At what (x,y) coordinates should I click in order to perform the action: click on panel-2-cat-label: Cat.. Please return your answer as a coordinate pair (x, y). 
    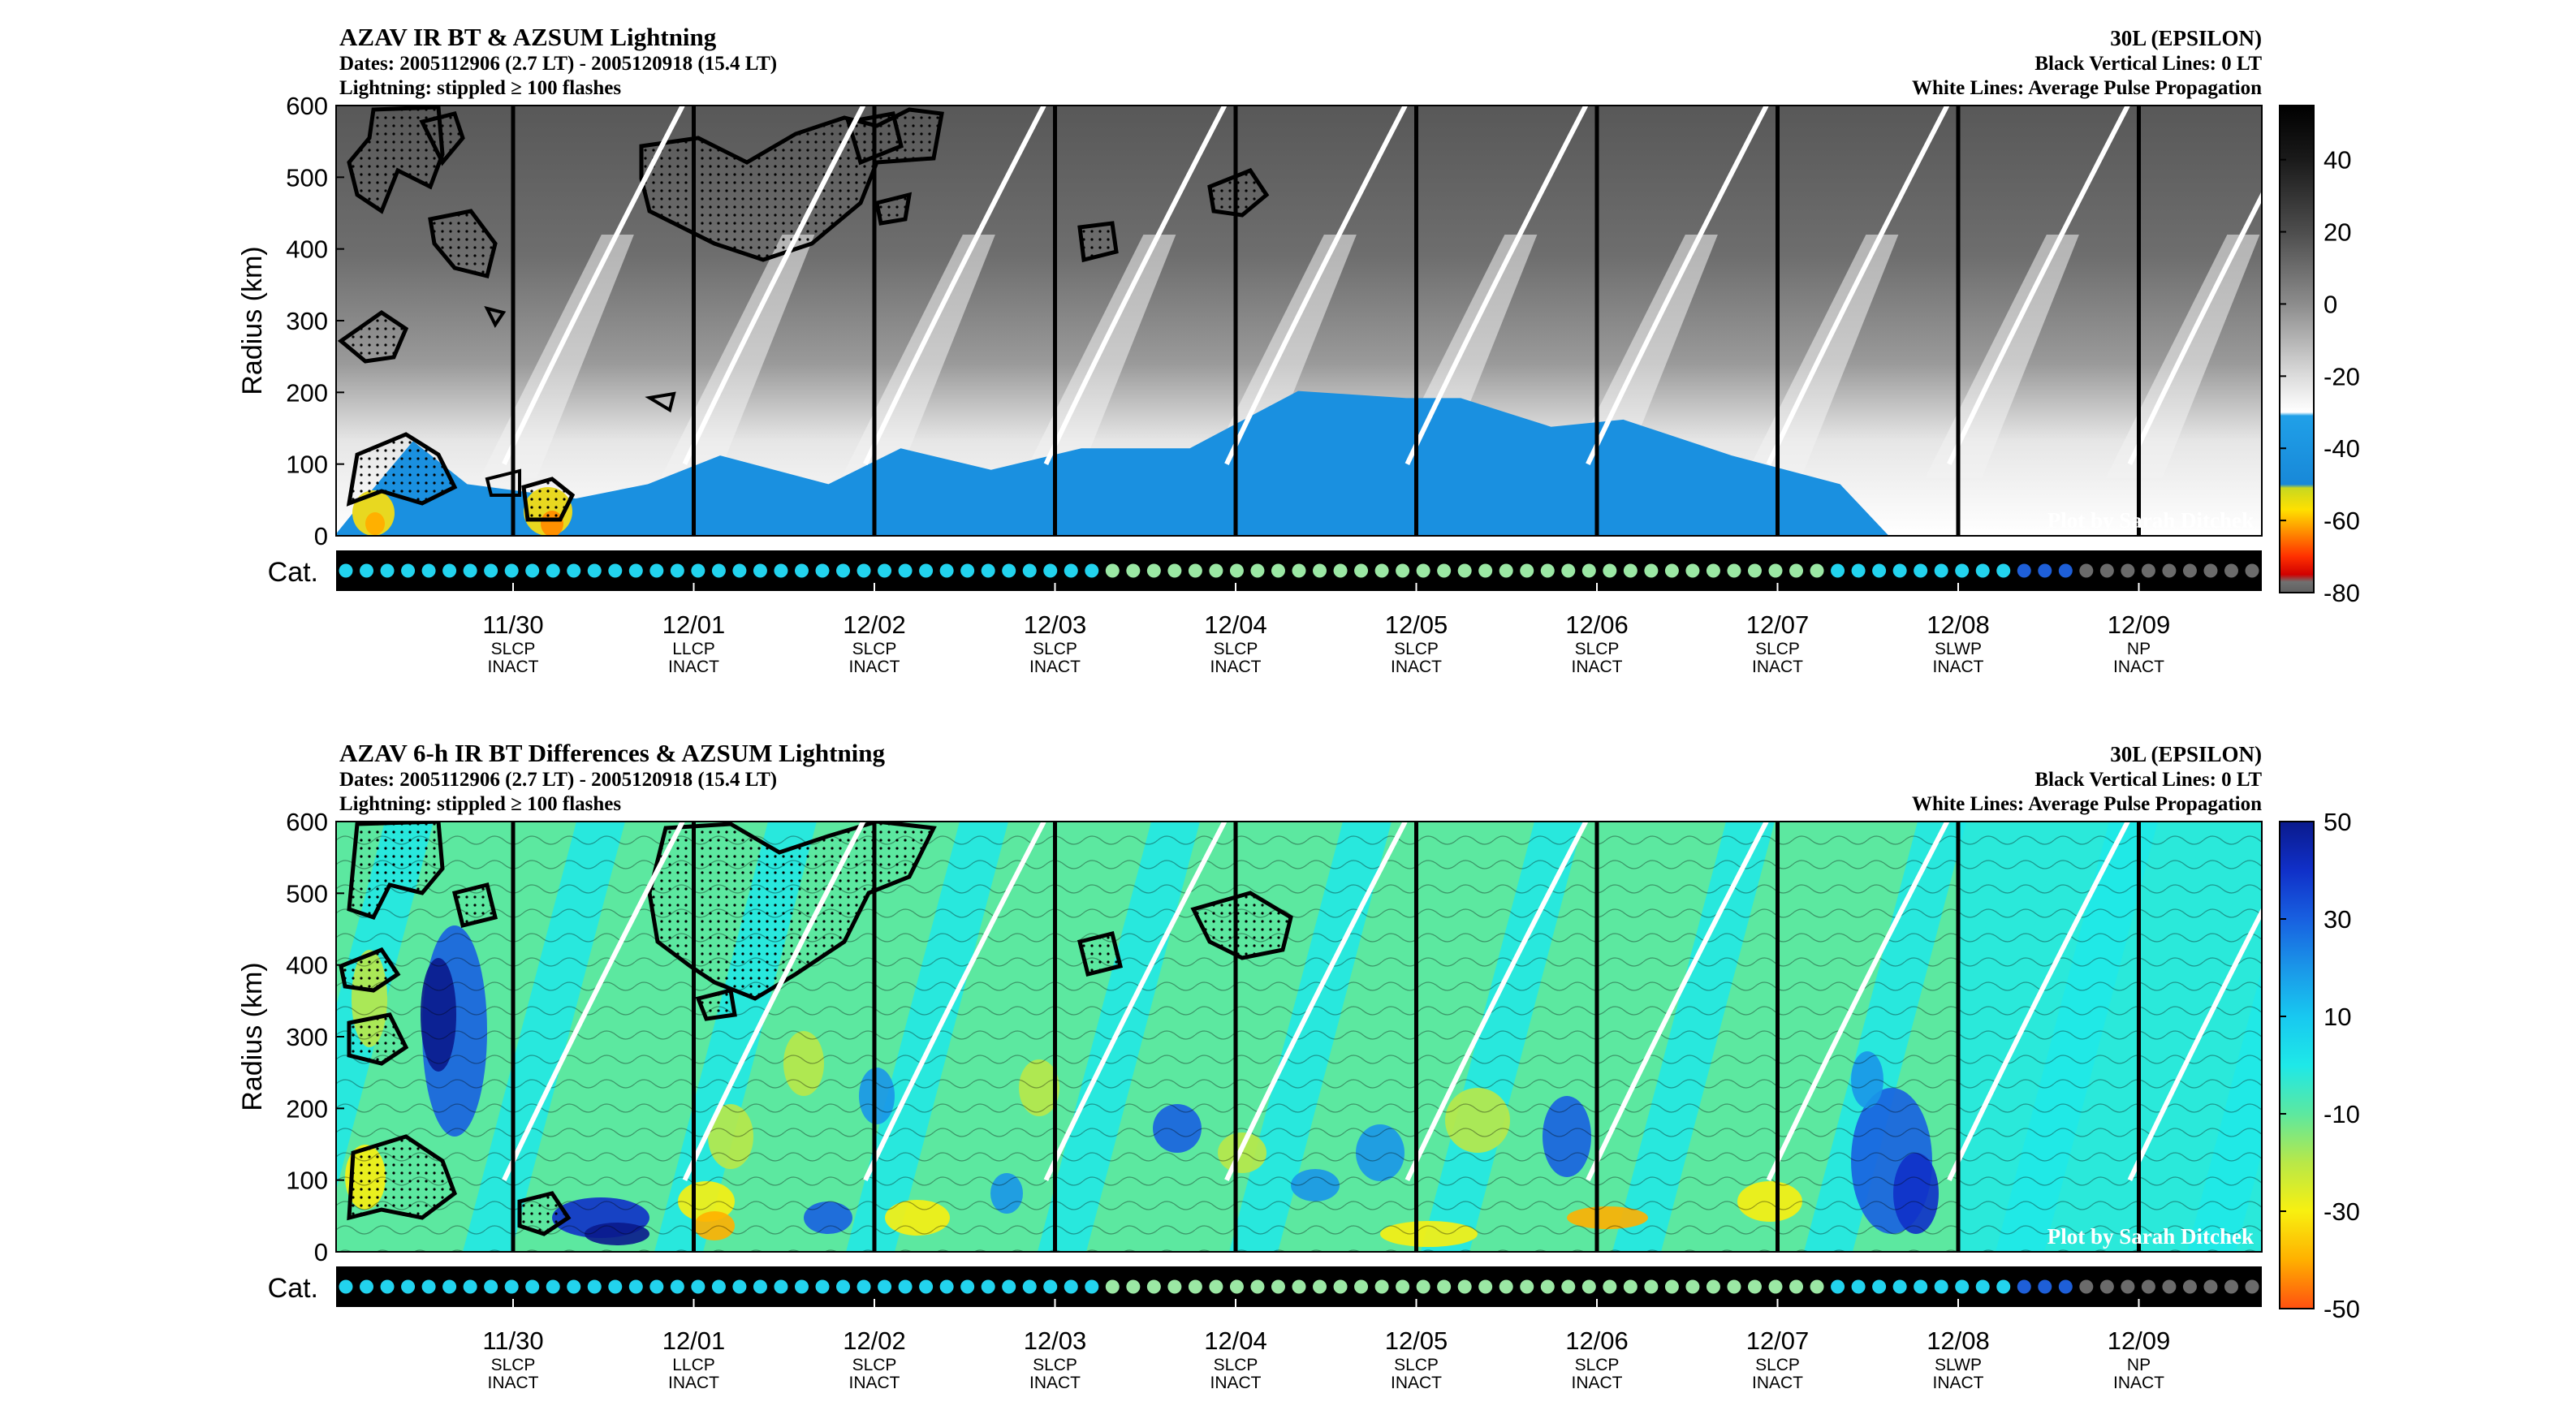
    Looking at the image, I should click on (293, 1288).